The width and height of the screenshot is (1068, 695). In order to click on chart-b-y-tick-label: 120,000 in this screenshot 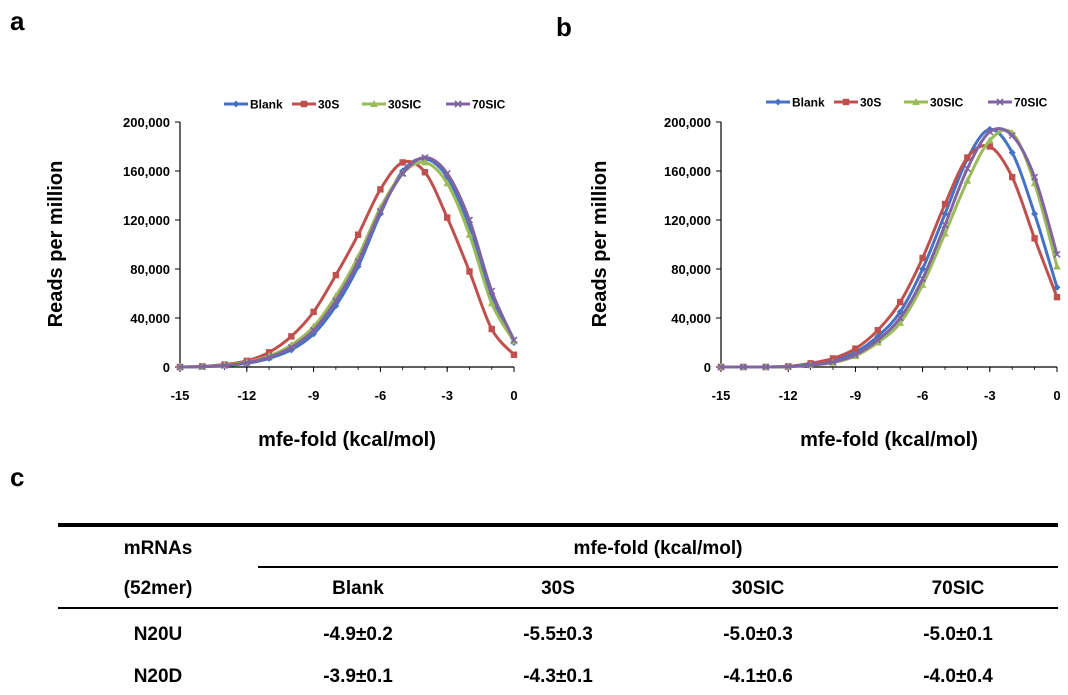, I will do `click(687, 220)`.